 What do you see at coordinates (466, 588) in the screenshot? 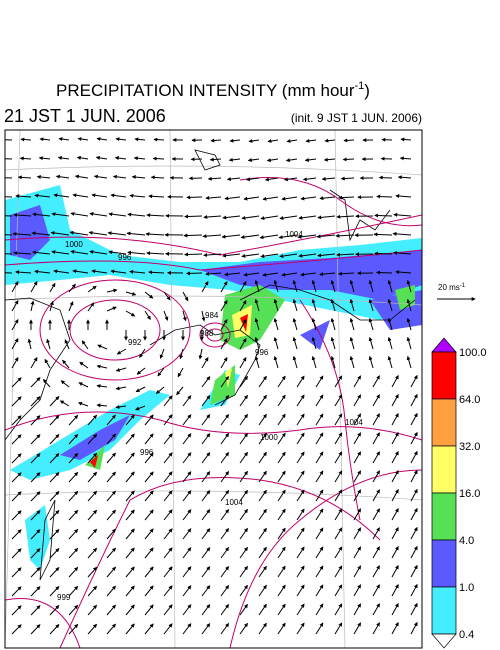
I see `colorbar-label: 1.0` at bounding box center [466, 588].